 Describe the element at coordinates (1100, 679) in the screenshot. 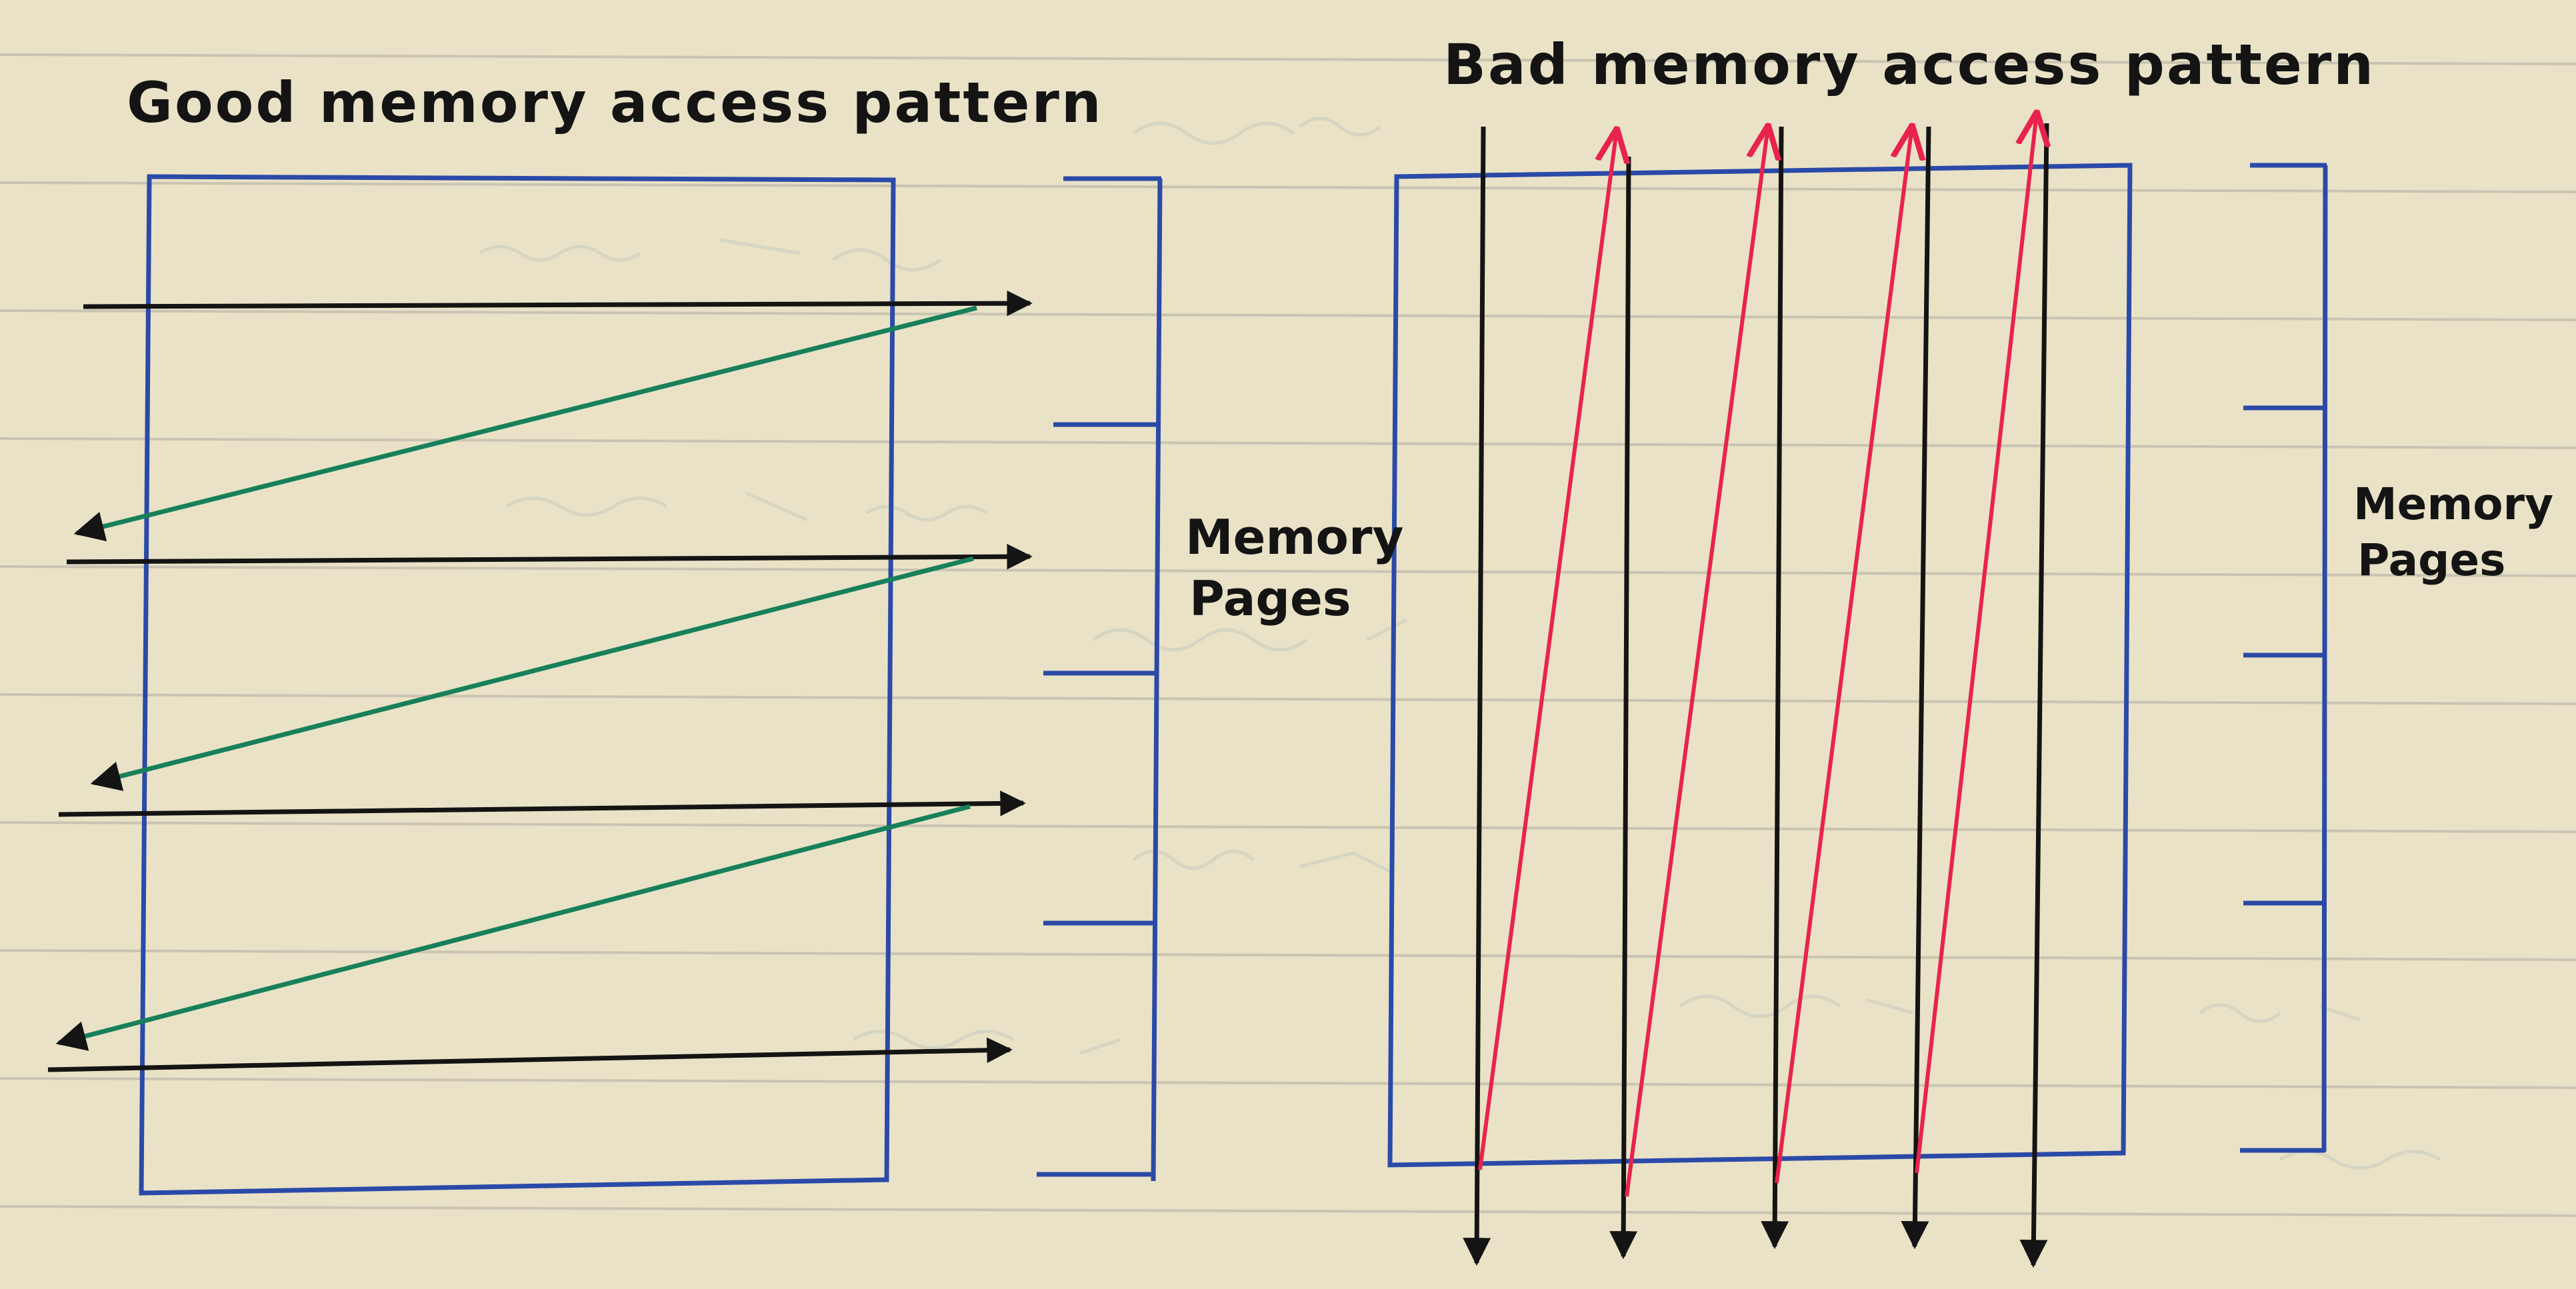

I see `good-pages-brace` at that location.